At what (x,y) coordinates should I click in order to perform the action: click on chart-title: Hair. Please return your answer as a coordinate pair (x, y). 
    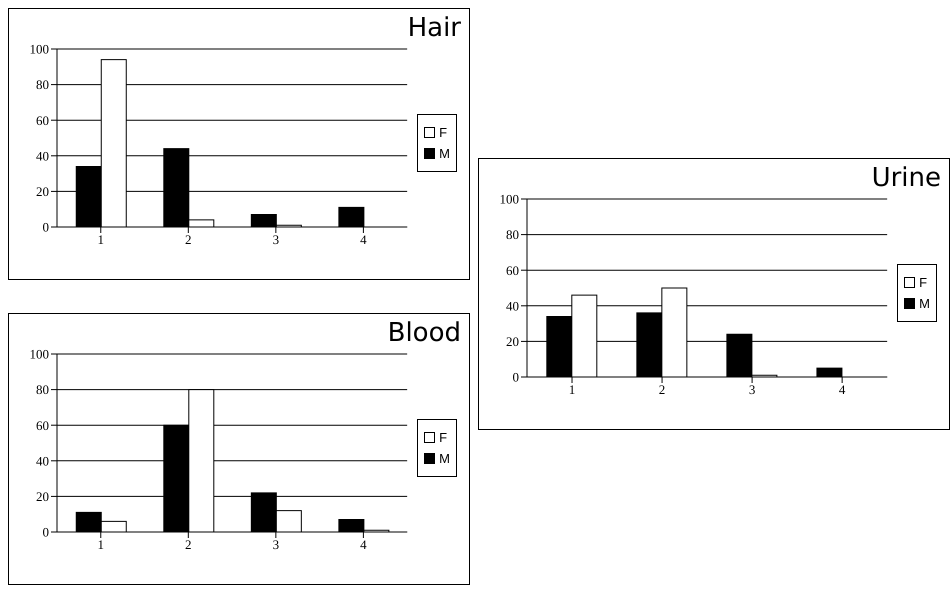
    Looking at the image, I should click on (434, 28).